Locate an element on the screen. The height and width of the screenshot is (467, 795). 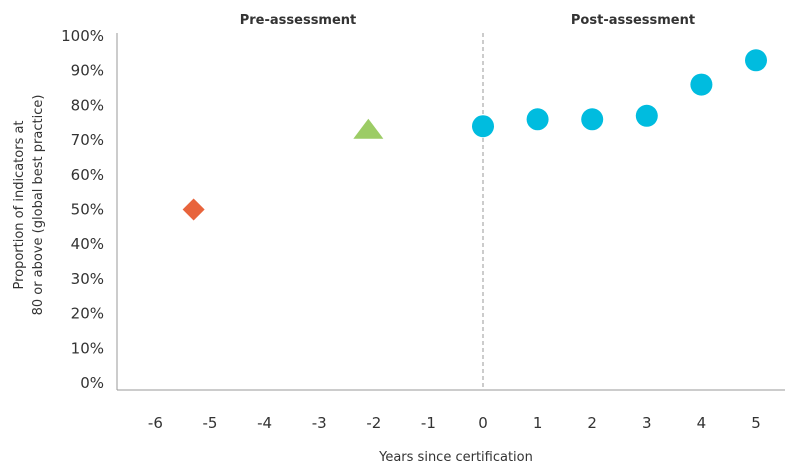
y-tick-label: 40% is located at coordinates (87, 244).